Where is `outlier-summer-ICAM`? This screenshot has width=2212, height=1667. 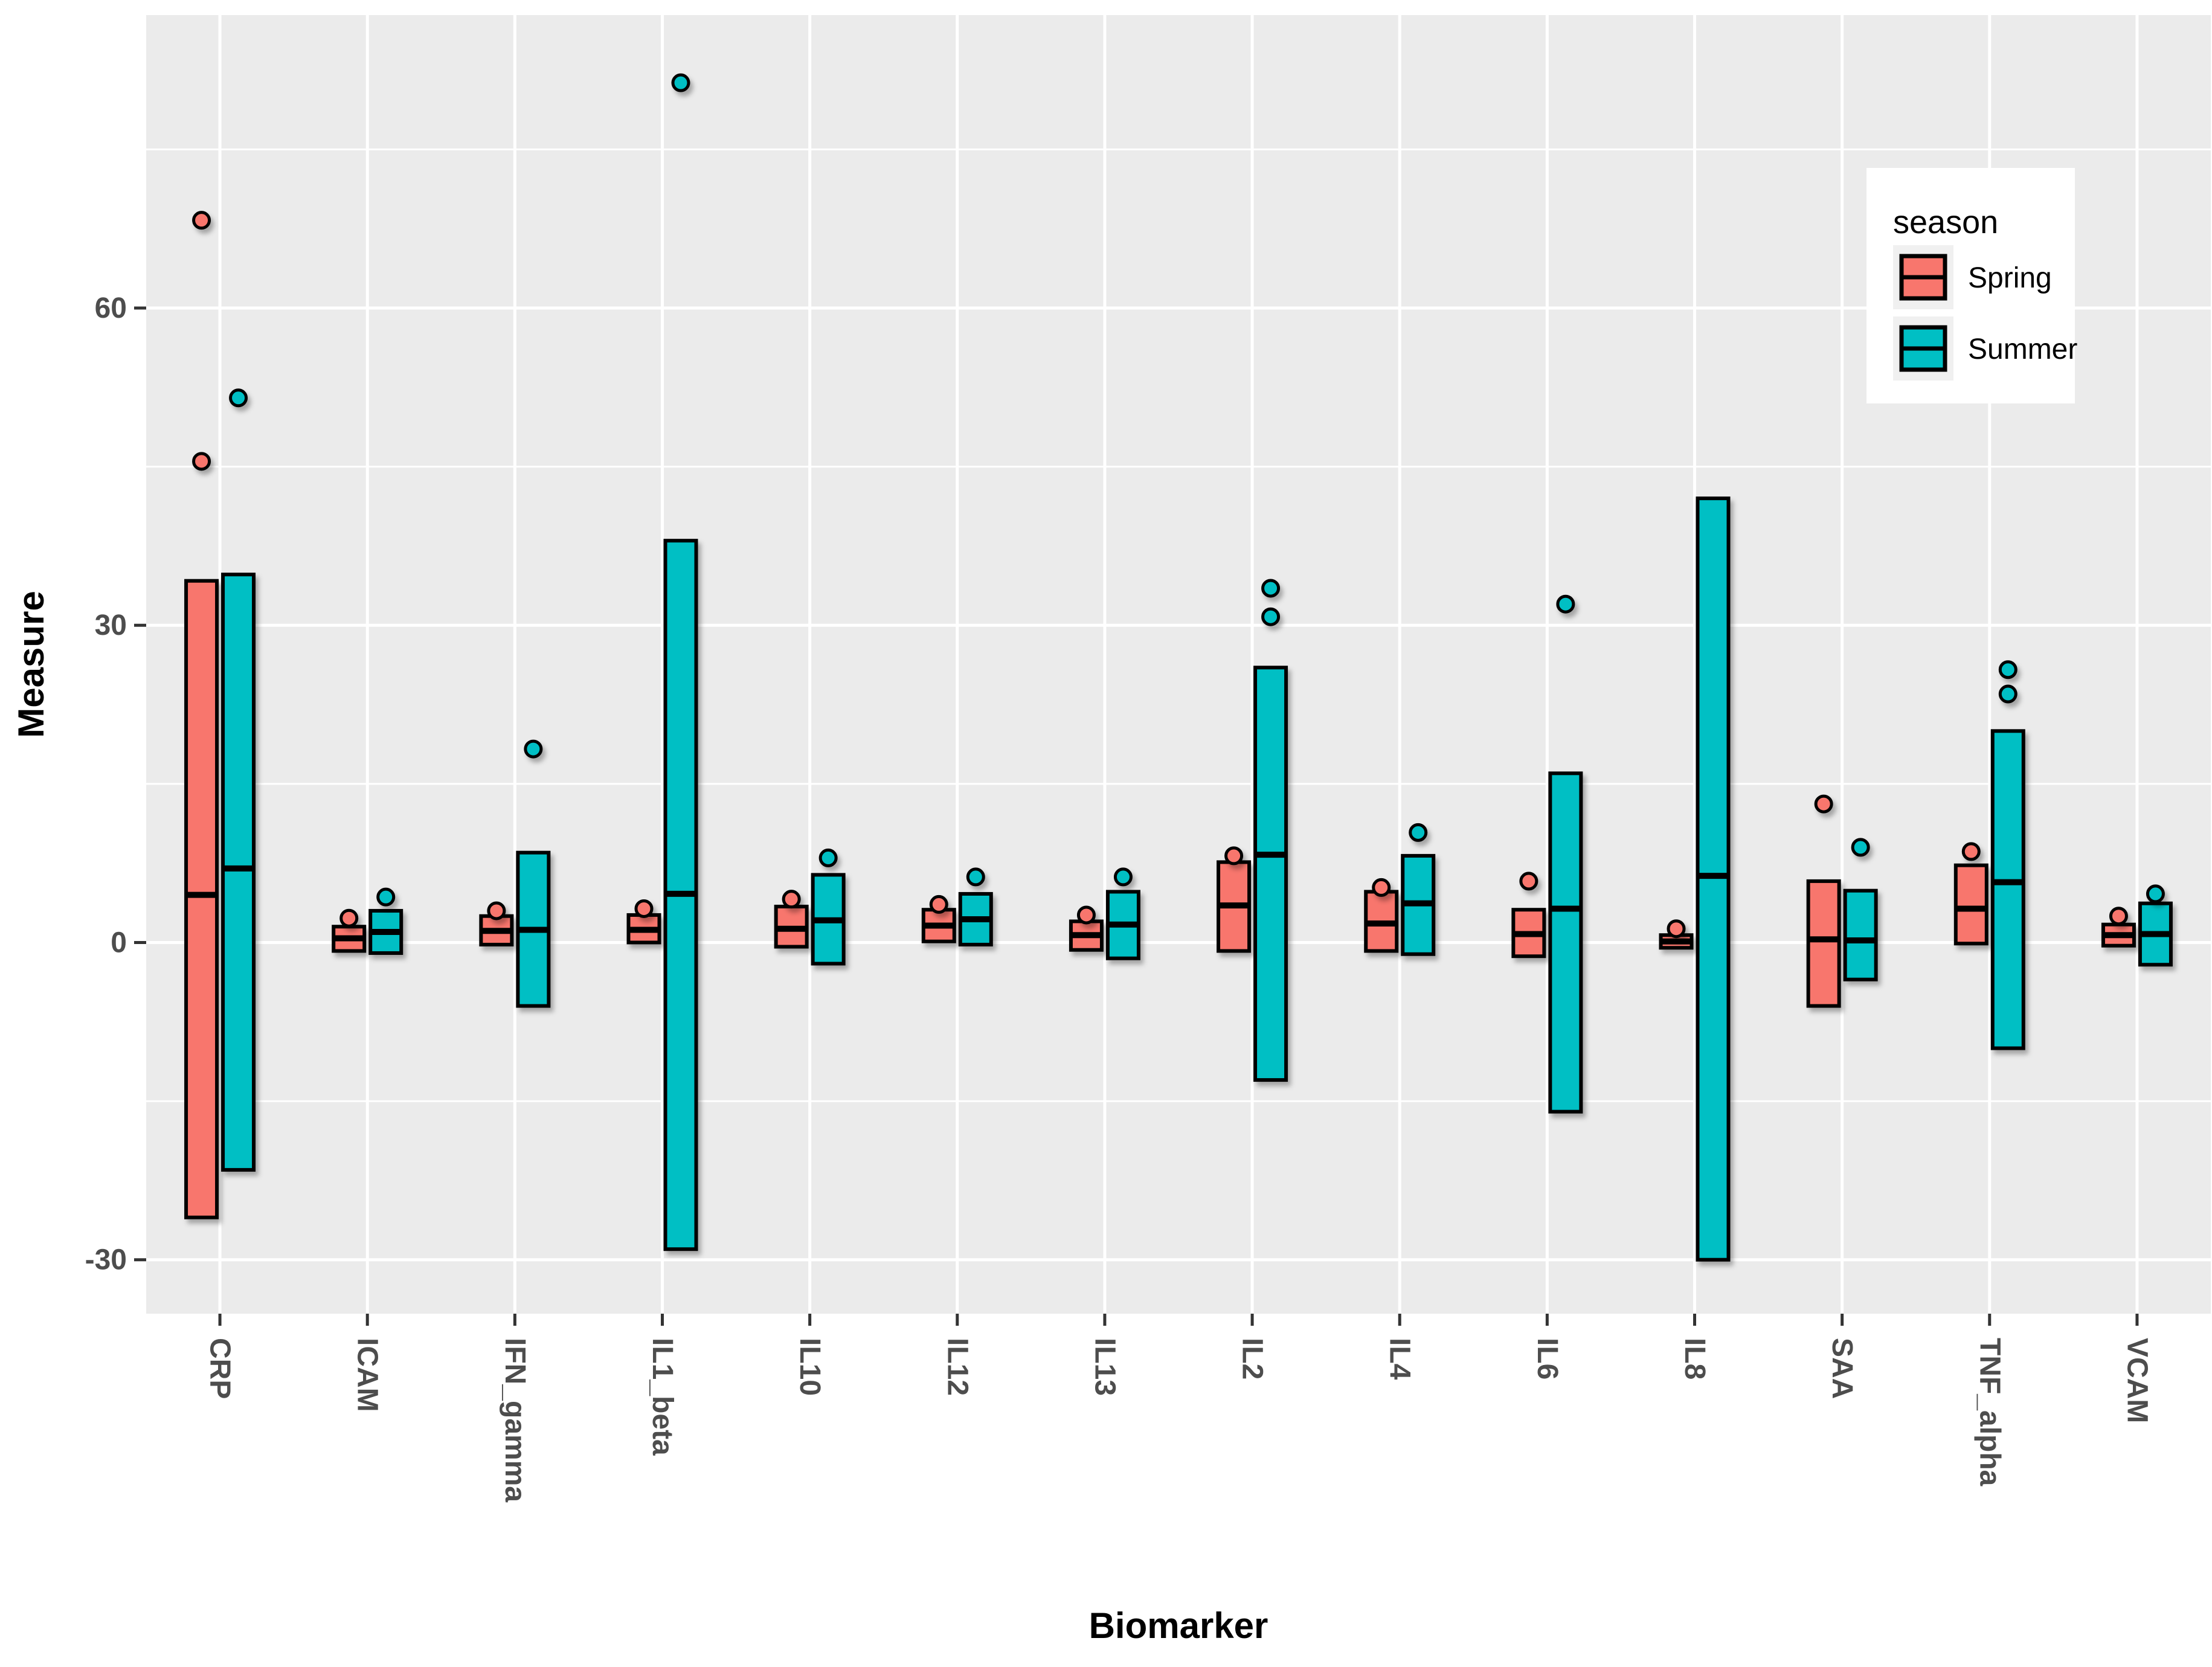 outlier-summer-ICAM is located at coordinates (386, 897).